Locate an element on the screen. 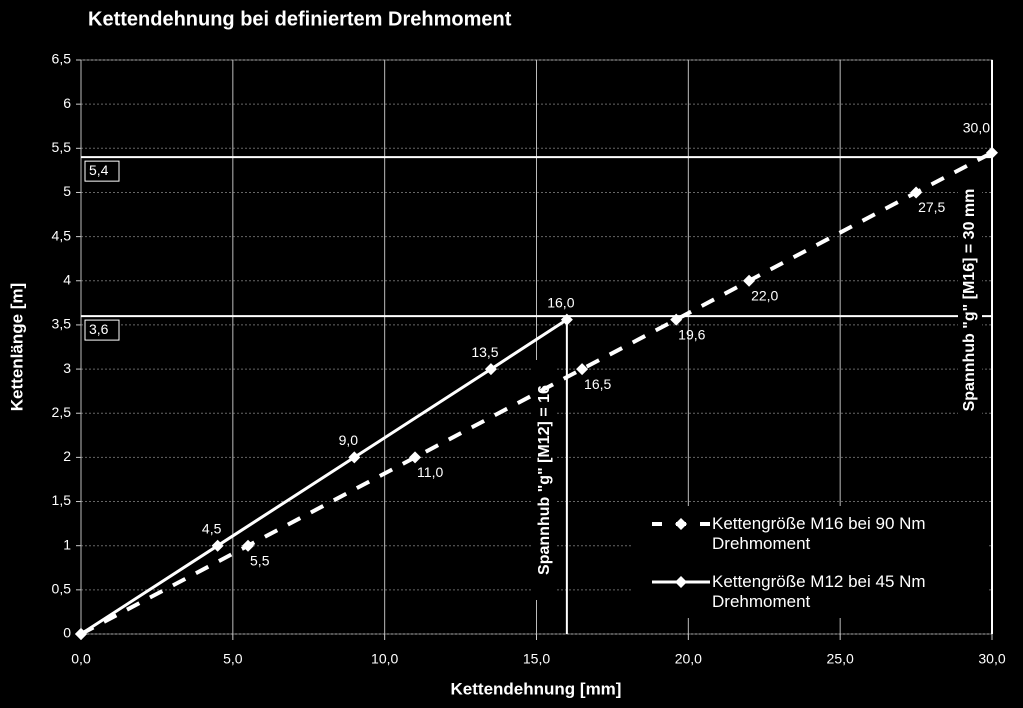 The image size is (1023, 708). y-tick-label: 0,5 is located at coordinates (62, 589).